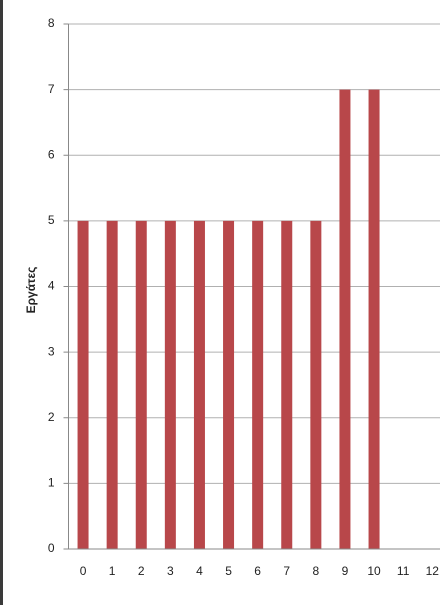  What do you see at coordinates (51, 483) in the screenshot?
I see `y-tick-label: 1` at bounding box center [51, 483].